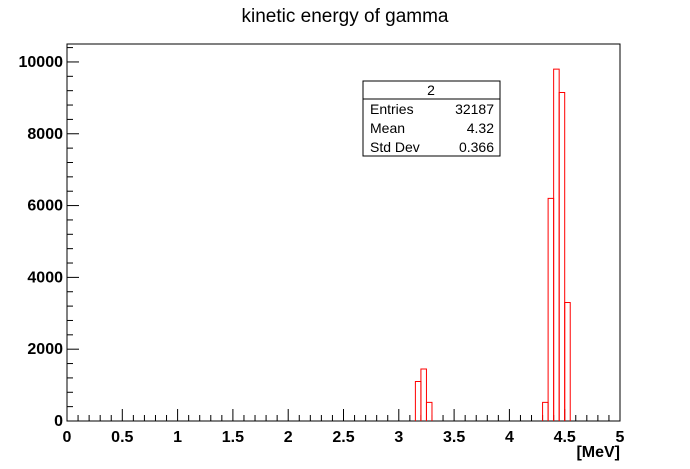 The height and width of the screenshot is (469, 690). I want to click on stats-stddev-label: Std Dev, so click(395, 147).